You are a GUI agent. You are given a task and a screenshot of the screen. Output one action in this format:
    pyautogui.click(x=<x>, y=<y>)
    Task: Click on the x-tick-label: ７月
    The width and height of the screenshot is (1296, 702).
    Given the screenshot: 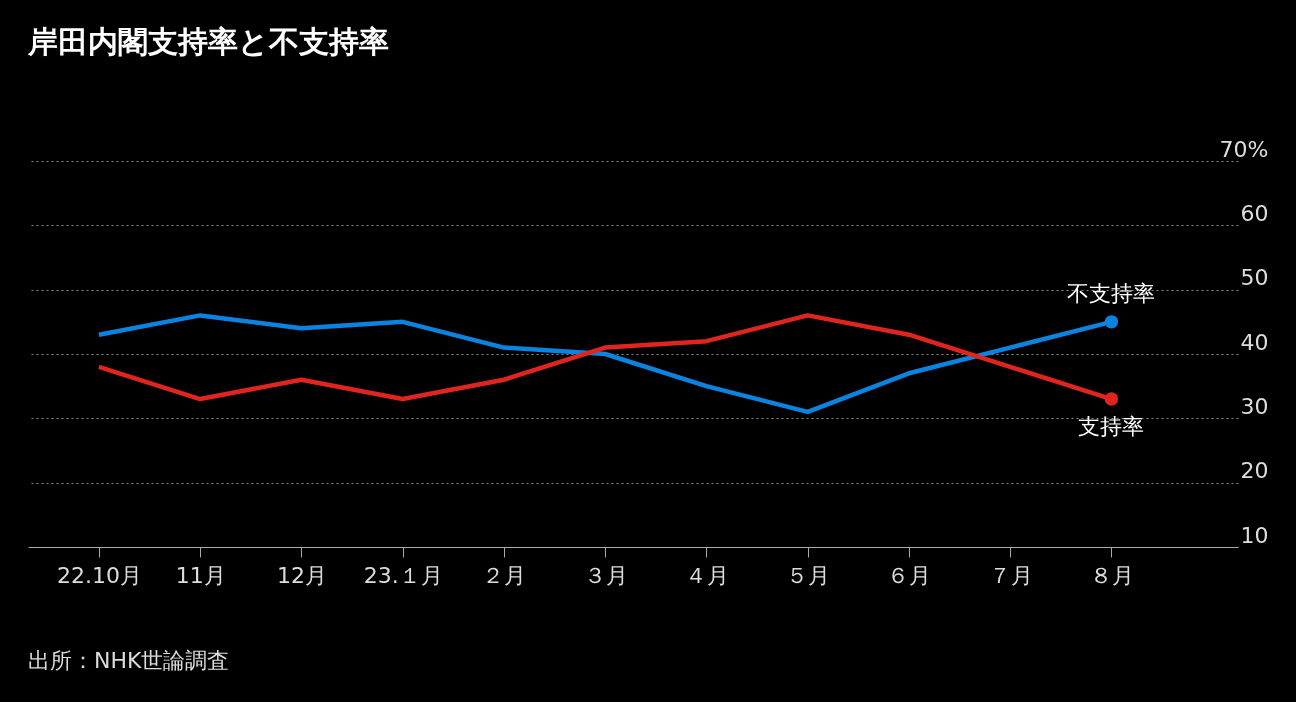 What is the action you would take?
    pyautogui.click(x=1010, y=575)
    